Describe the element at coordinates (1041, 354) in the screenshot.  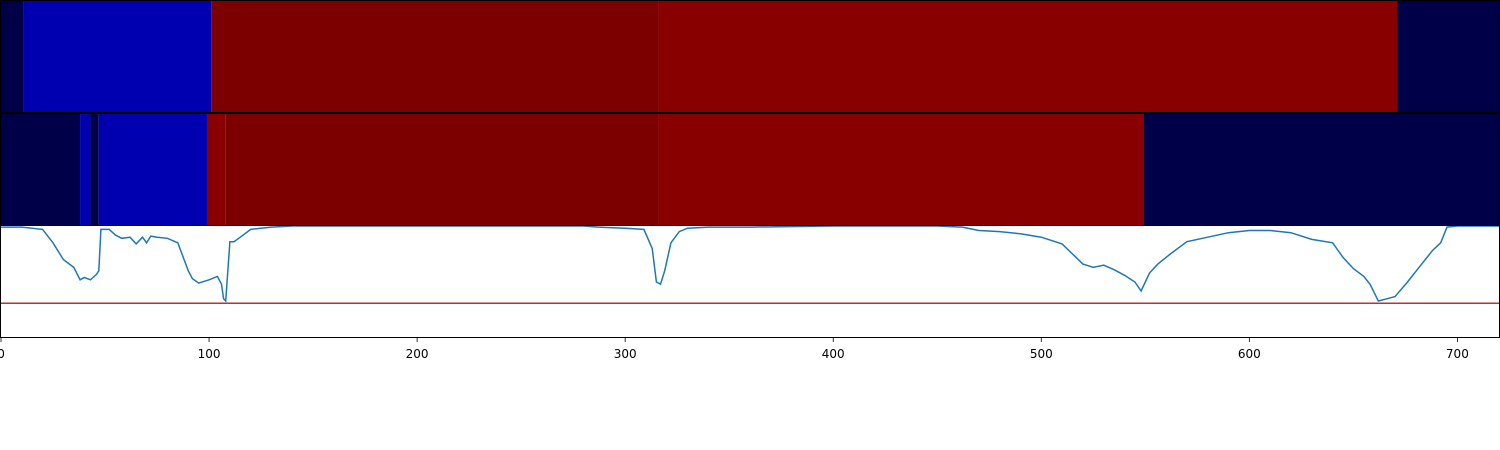
I see `x-tick-label: 500` at that location.